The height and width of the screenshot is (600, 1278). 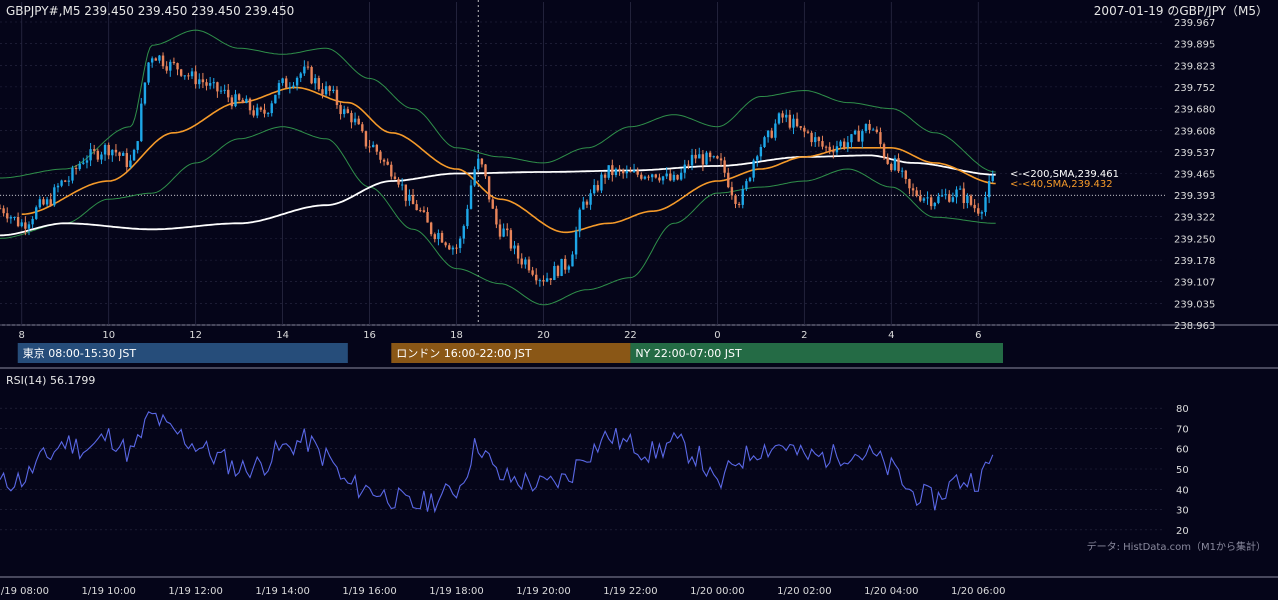 What do you see at coordinates (108, 335) in the screenshot?
I see `hour-tick-label: 10` at bounding box center [108, 335].